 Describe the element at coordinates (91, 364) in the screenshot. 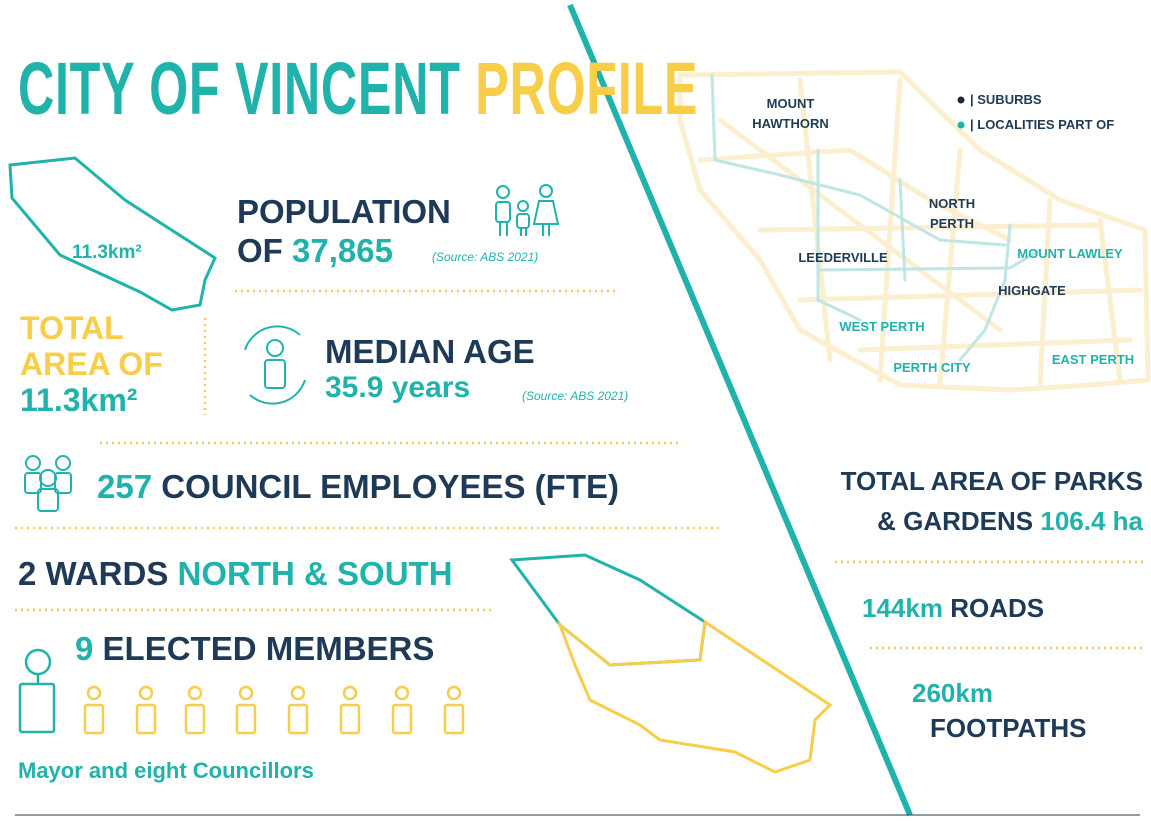

I see `area-label: AREA OF` at that location.